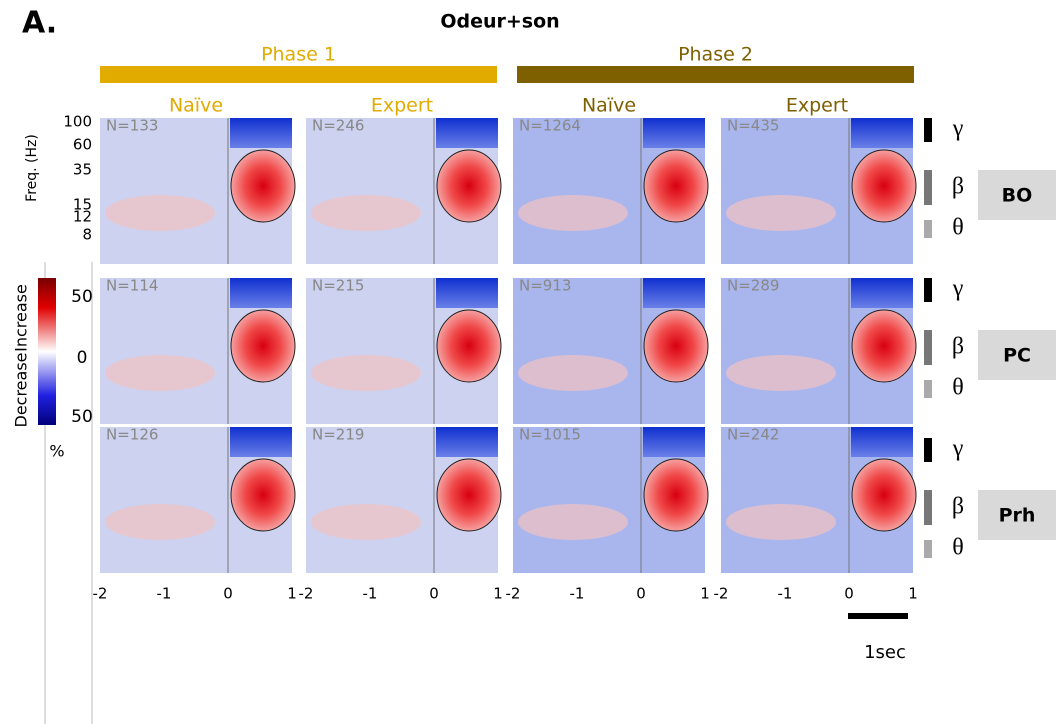  Describe the element at coordinates (338, 435) in the screenshot. I see `count-label: N=219` at that location.